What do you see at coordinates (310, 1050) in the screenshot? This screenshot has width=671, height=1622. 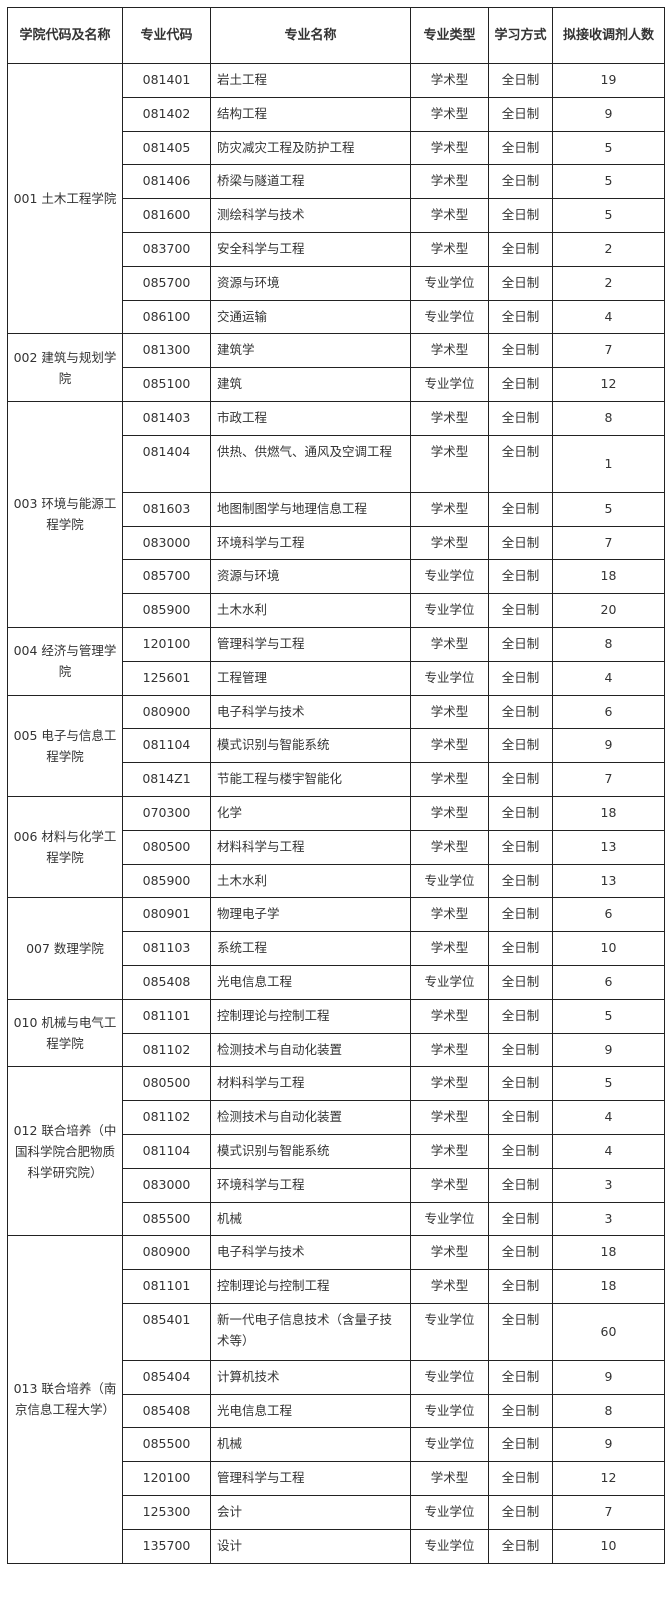 I see `major-name: 检测技术与自动化装置` at bounding box center [310, 1050].